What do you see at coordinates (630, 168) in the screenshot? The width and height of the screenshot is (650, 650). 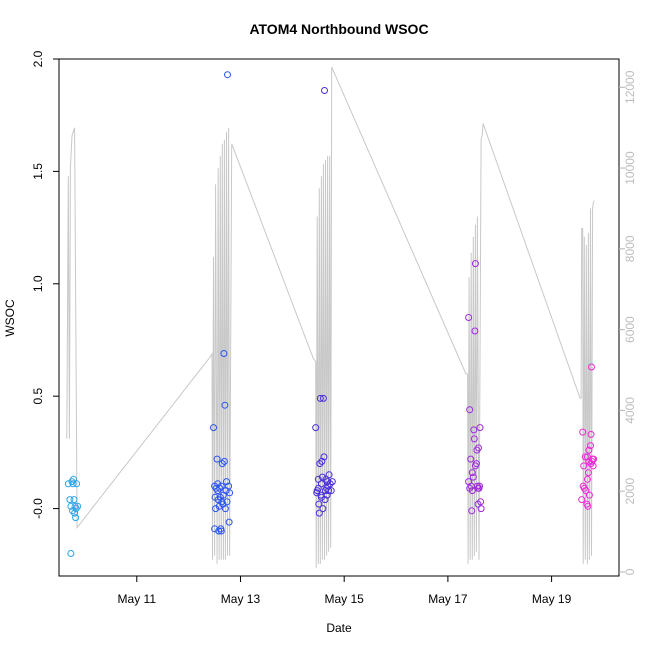 I see `y2-tick-label: 10000` at bounding box center [630, 168].